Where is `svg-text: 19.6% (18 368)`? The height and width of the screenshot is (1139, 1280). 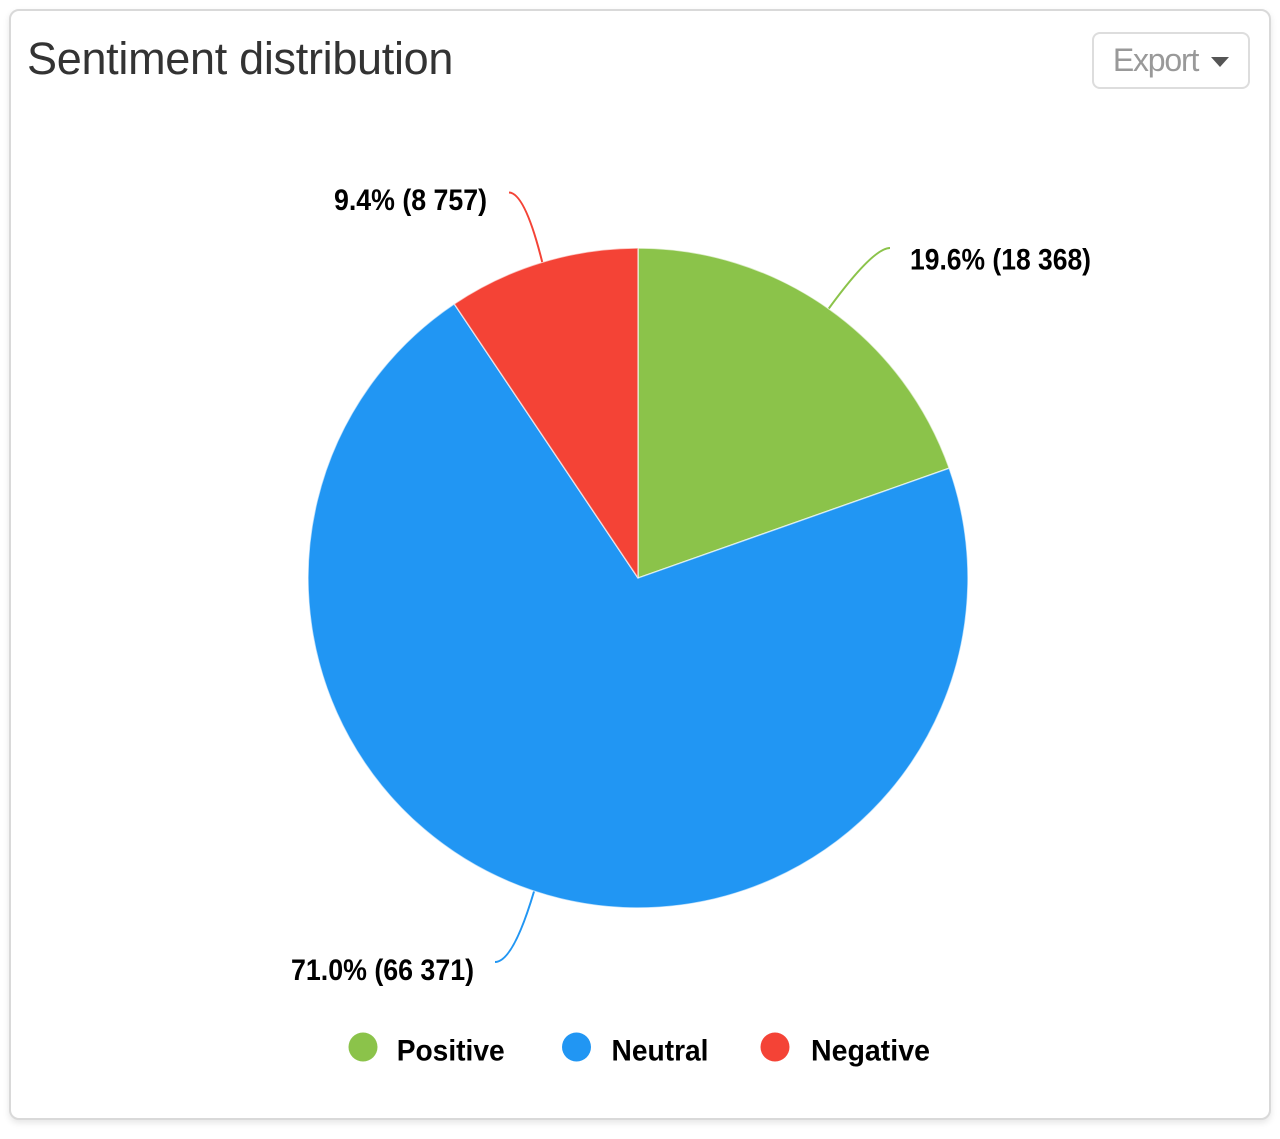 svg-text: 19.6% (18 368) is located at coordinates (1000, 260).